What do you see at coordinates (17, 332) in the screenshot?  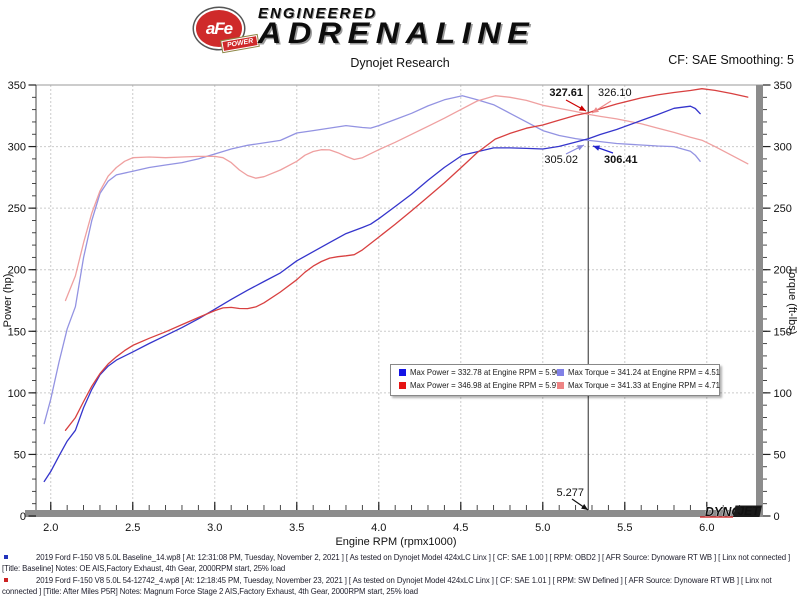 I see `y-tick-label-left: 150` at bounding box center [17, 332].